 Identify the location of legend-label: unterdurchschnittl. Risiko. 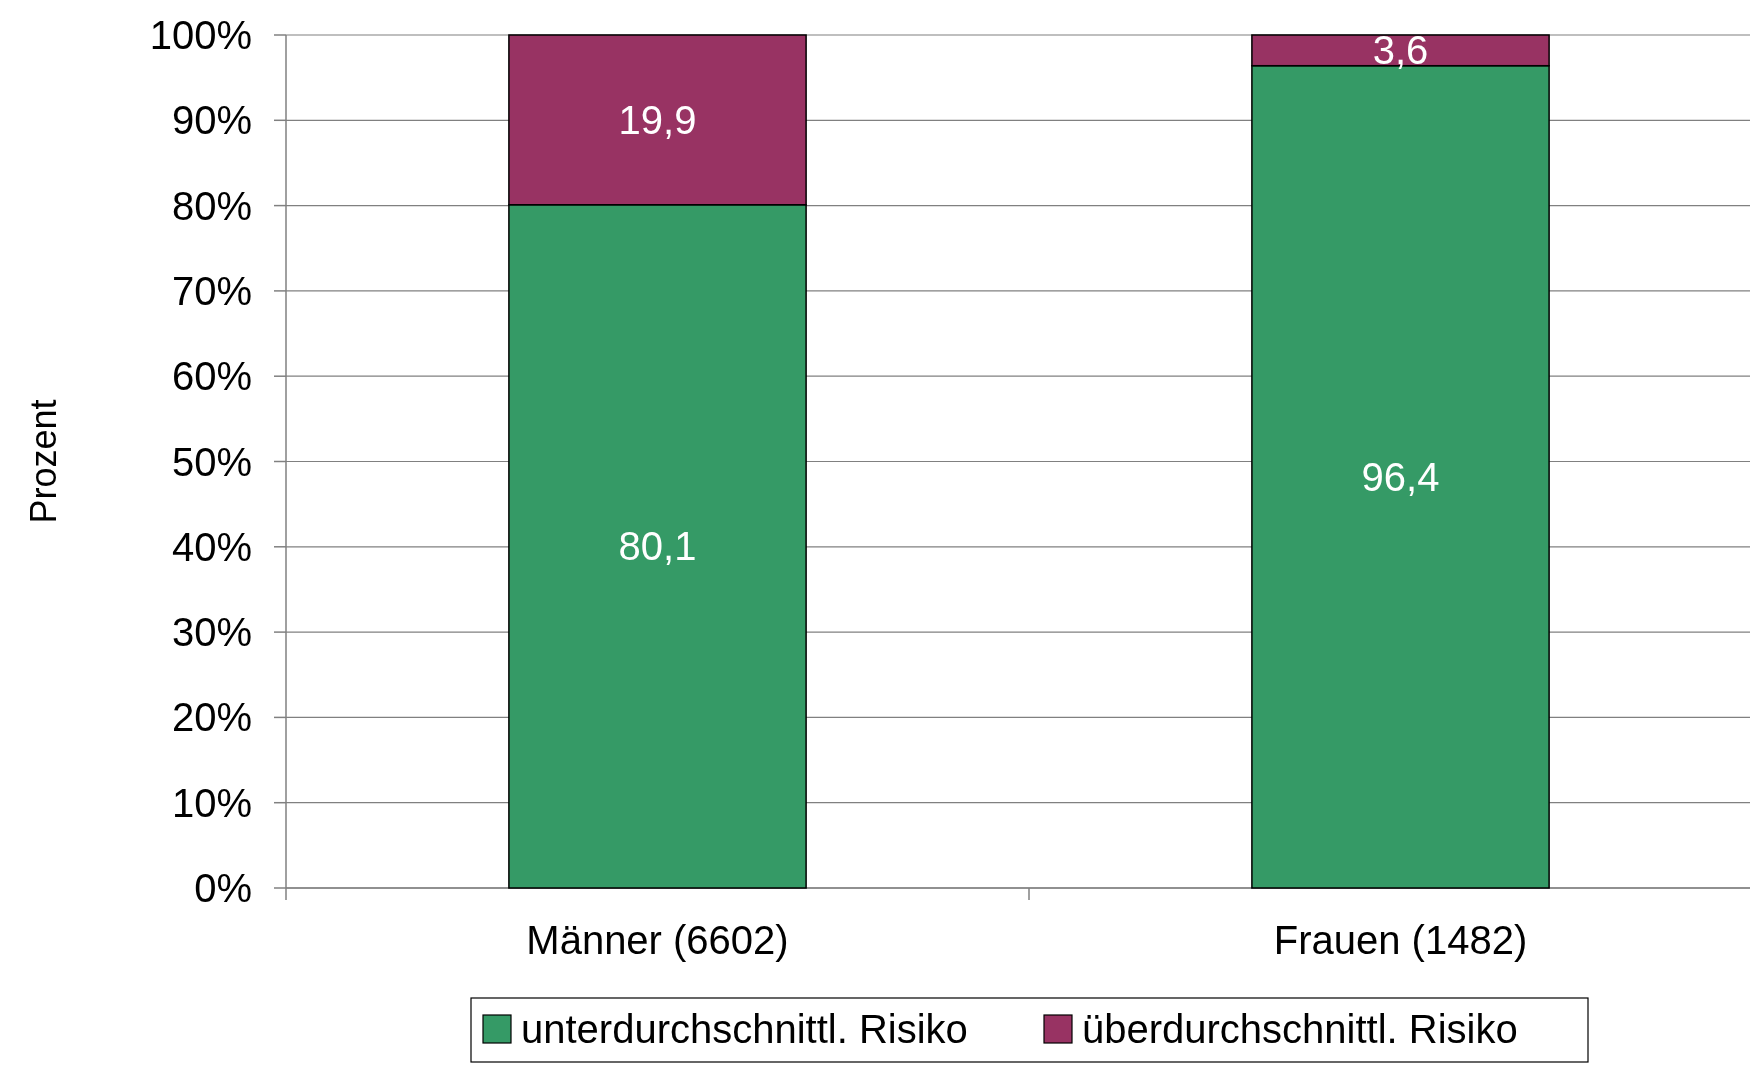
(744, 1029).